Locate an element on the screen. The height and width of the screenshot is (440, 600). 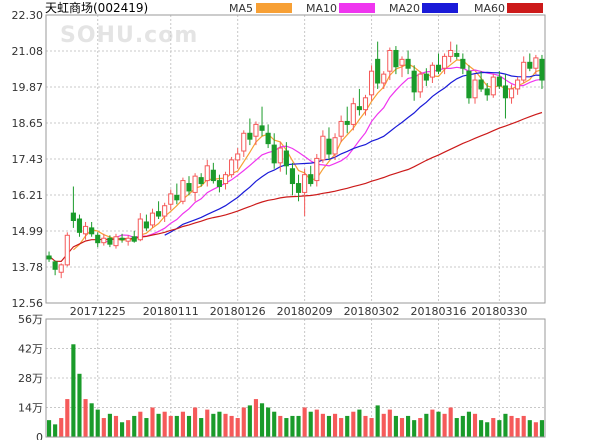
legend-swatch is located at coordinates (274, 8).